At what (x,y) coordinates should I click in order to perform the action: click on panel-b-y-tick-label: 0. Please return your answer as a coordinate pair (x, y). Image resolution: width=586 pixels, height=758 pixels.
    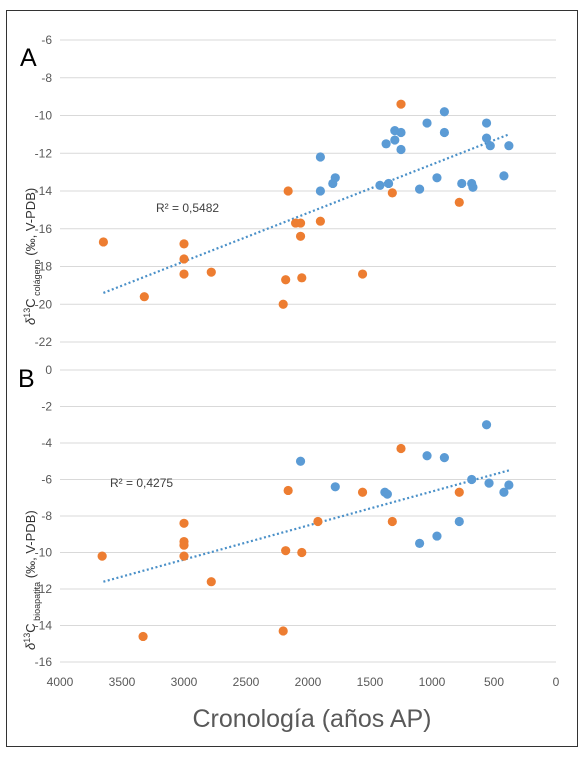
    Looking at the image, I should click on (48, 370).